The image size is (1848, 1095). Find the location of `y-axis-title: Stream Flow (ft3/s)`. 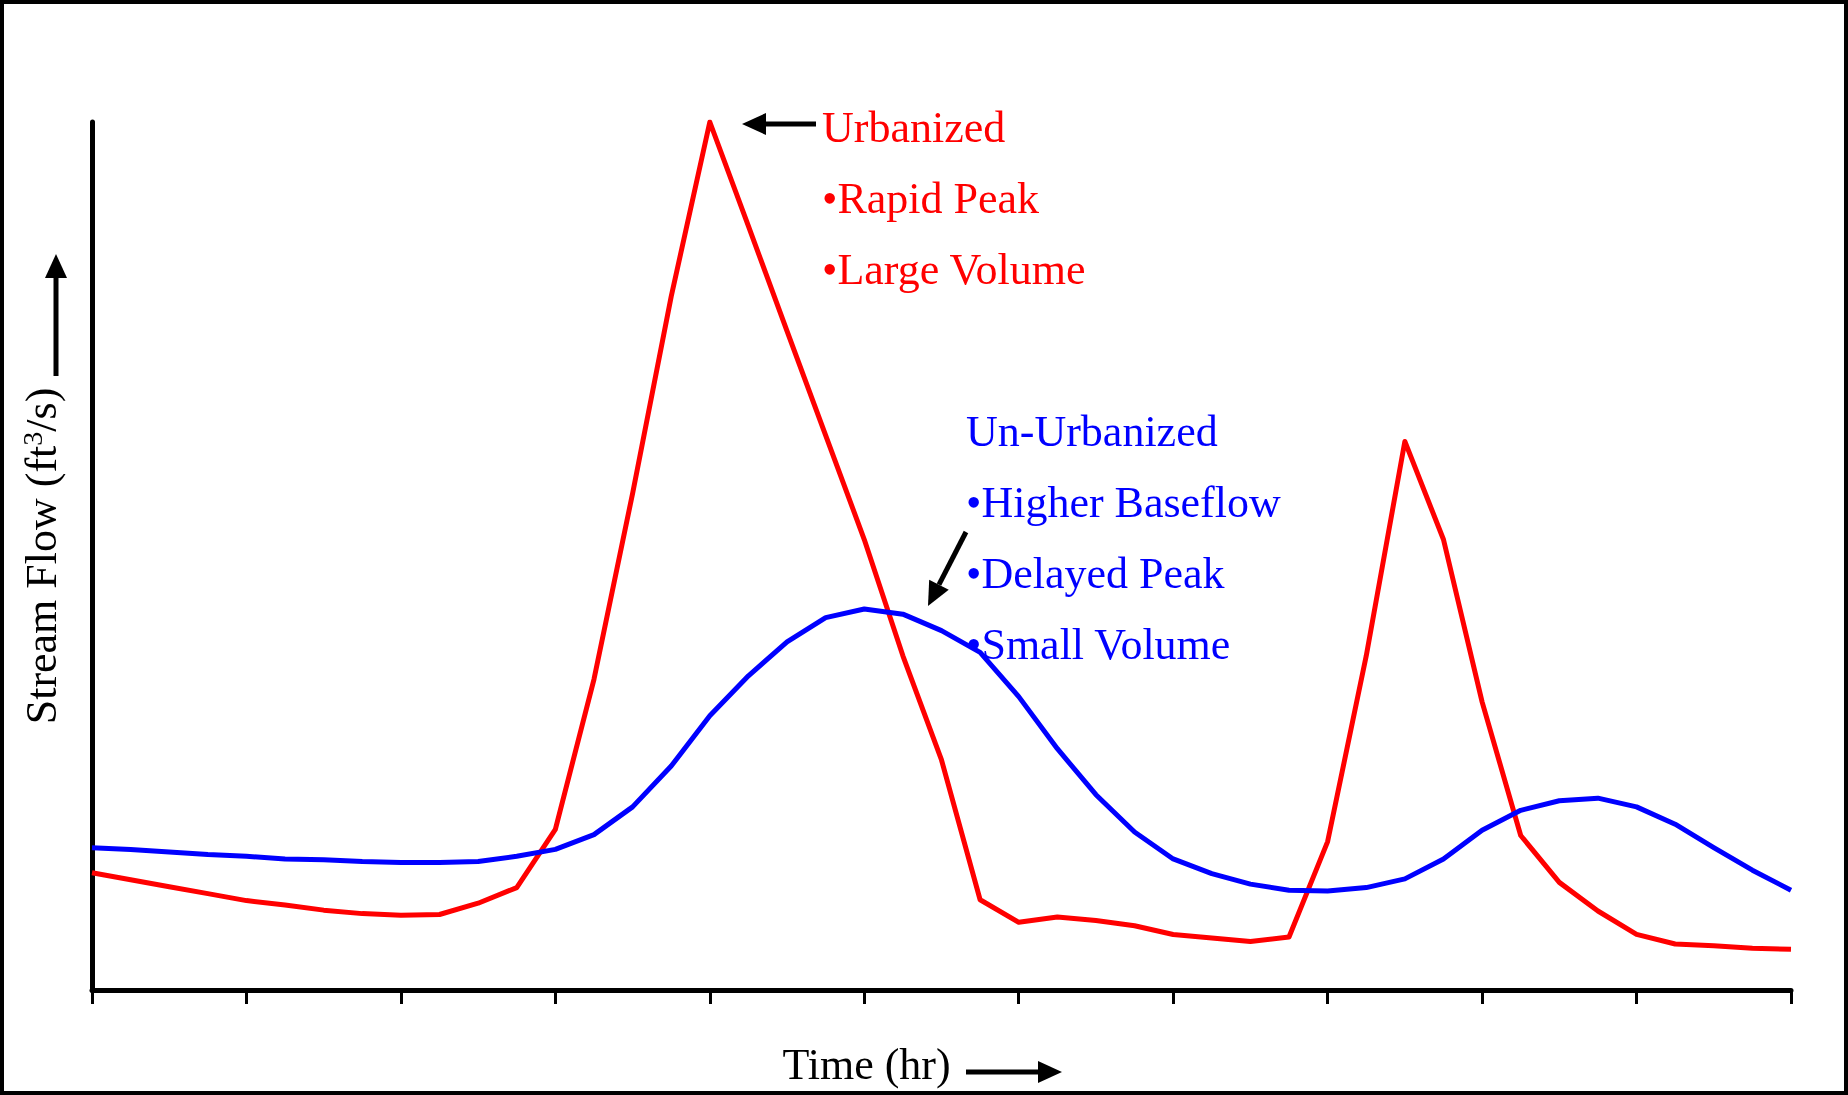

y-axis-title: Stream Flow (ft3/s) is located at coordinates (41, 556).